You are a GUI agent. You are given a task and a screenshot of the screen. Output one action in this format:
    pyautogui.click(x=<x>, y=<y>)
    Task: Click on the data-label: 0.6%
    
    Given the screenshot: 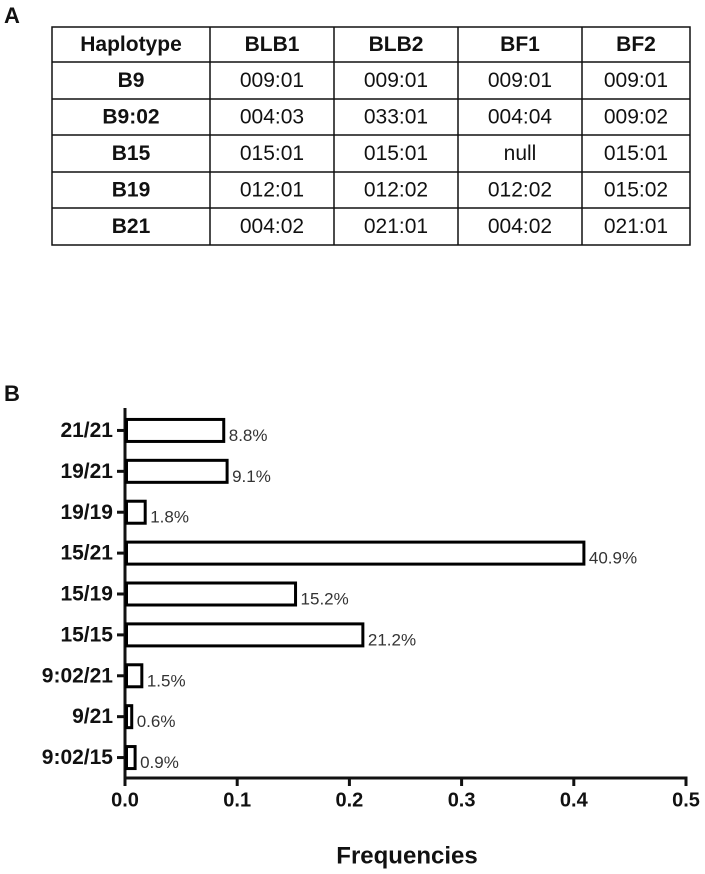 What is the action you would take?
    pyautogui.click(x=156, y=721)
    